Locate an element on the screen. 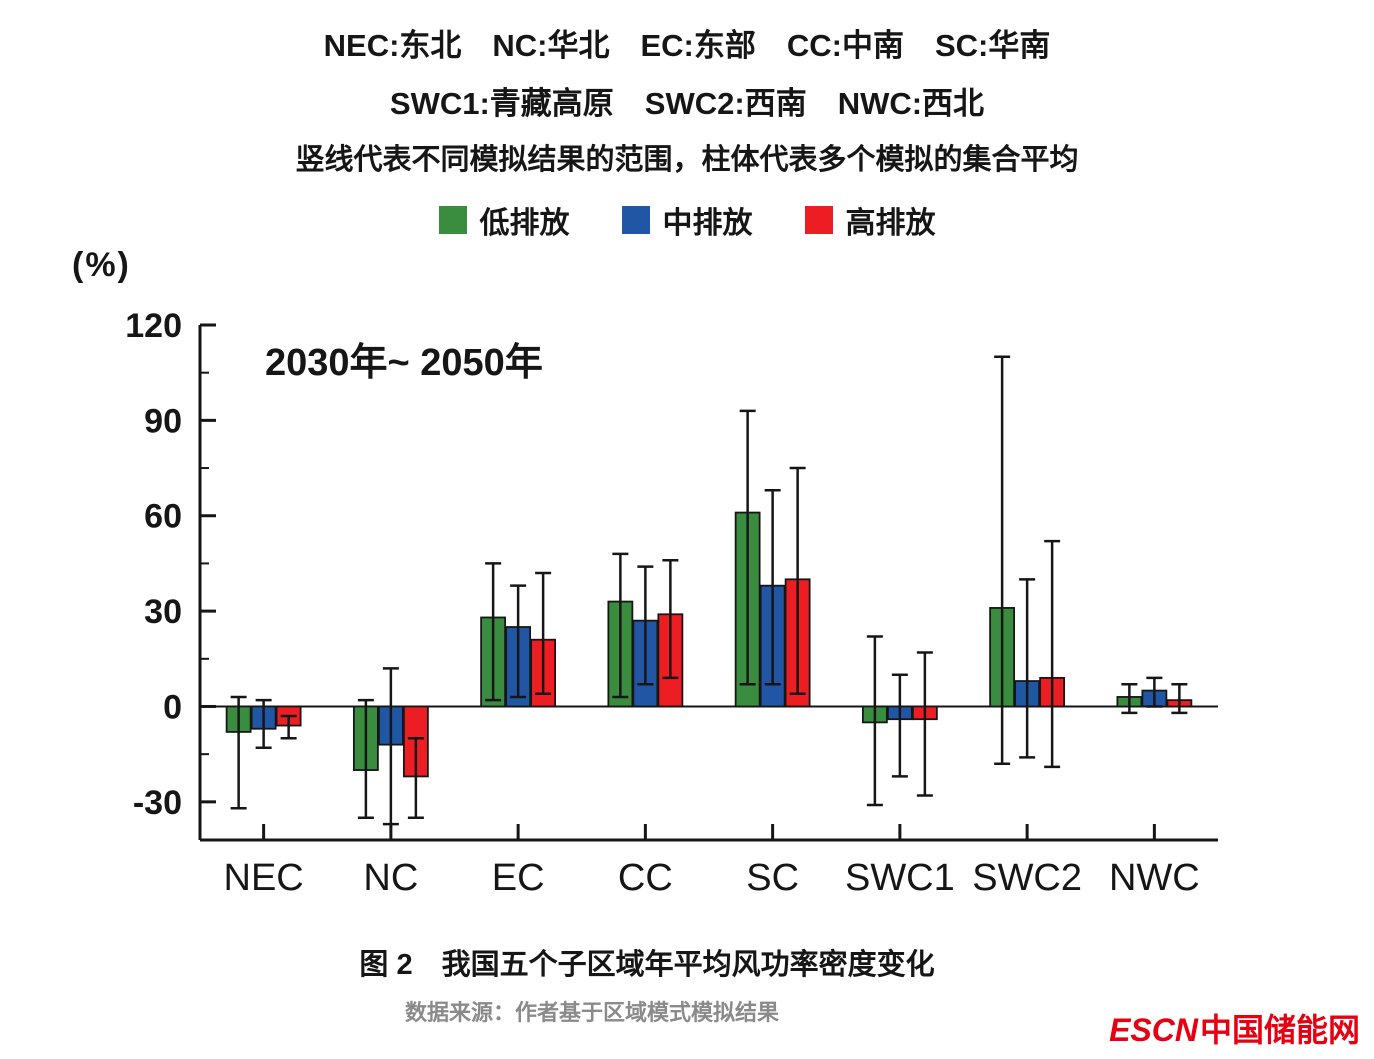  y-tick-label: 90 is located at coordinates (163, 421).